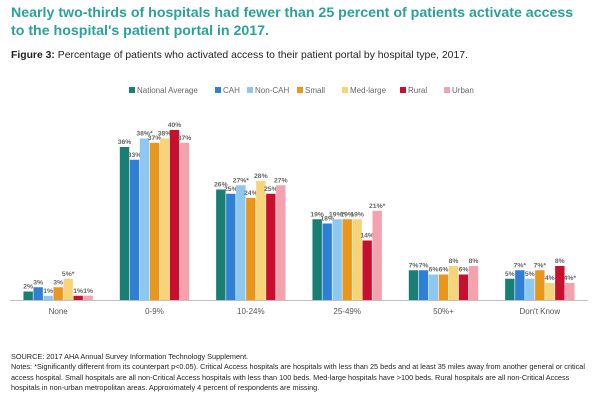  I want to click on data-label: 25%, so click(231, 189).